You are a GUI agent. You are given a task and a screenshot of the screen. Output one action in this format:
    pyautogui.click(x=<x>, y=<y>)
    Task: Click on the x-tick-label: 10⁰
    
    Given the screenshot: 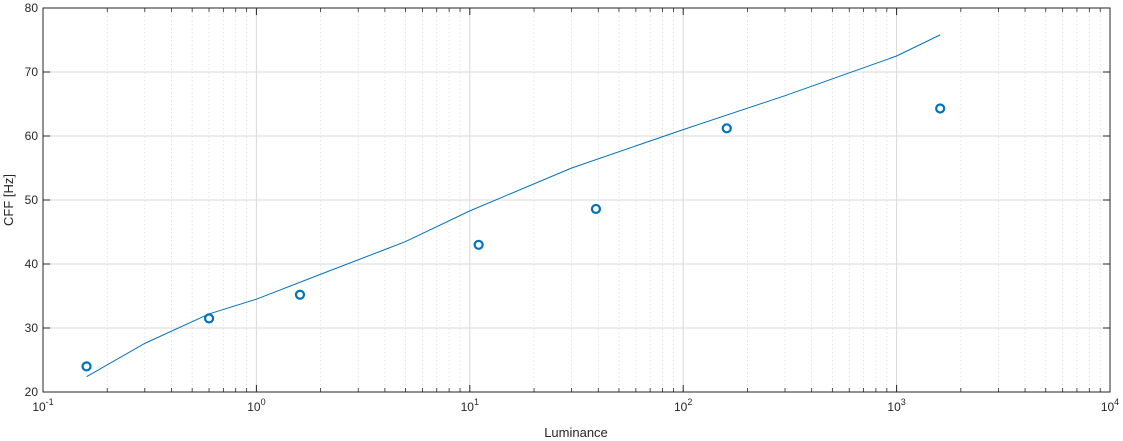 What is the action you would take?
    pyautogui.click(x=256, y=405)
    